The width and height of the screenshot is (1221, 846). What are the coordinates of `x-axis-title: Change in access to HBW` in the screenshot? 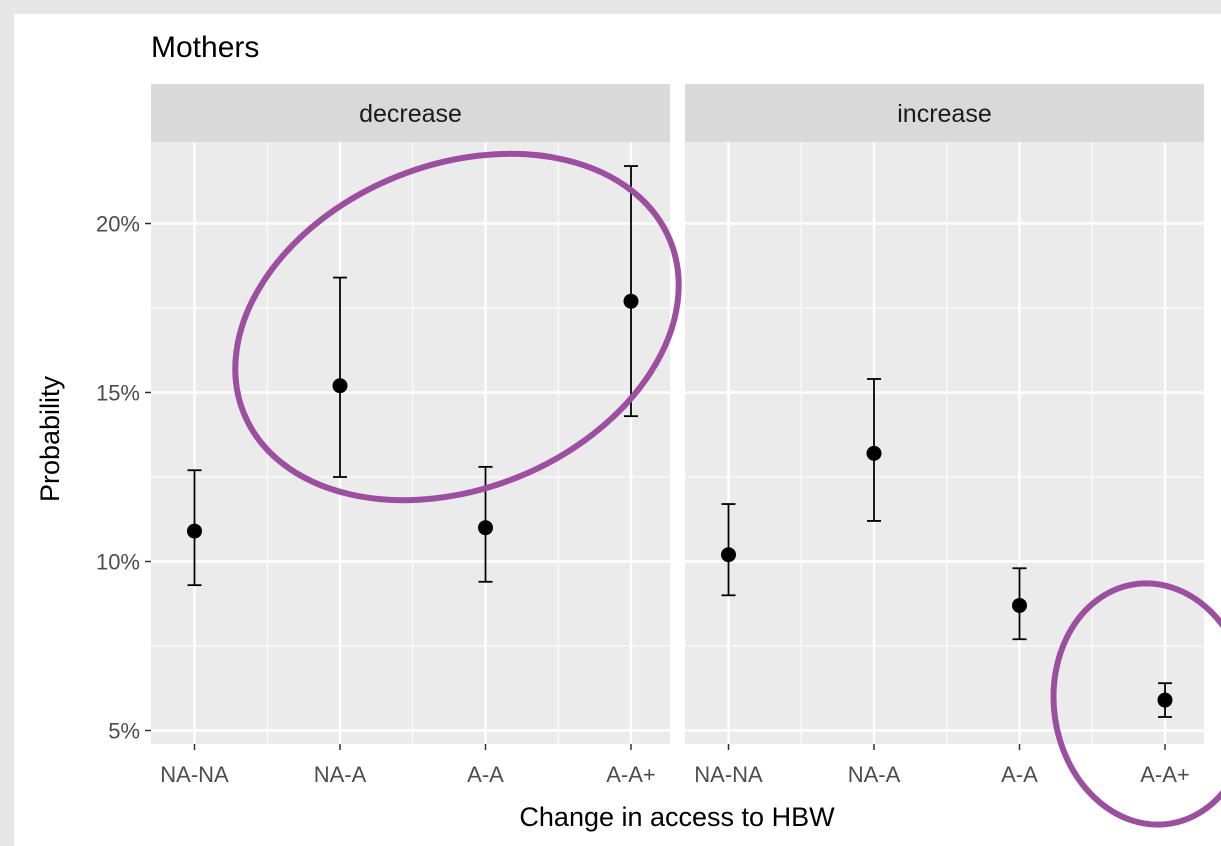 It's located at (677, 817).